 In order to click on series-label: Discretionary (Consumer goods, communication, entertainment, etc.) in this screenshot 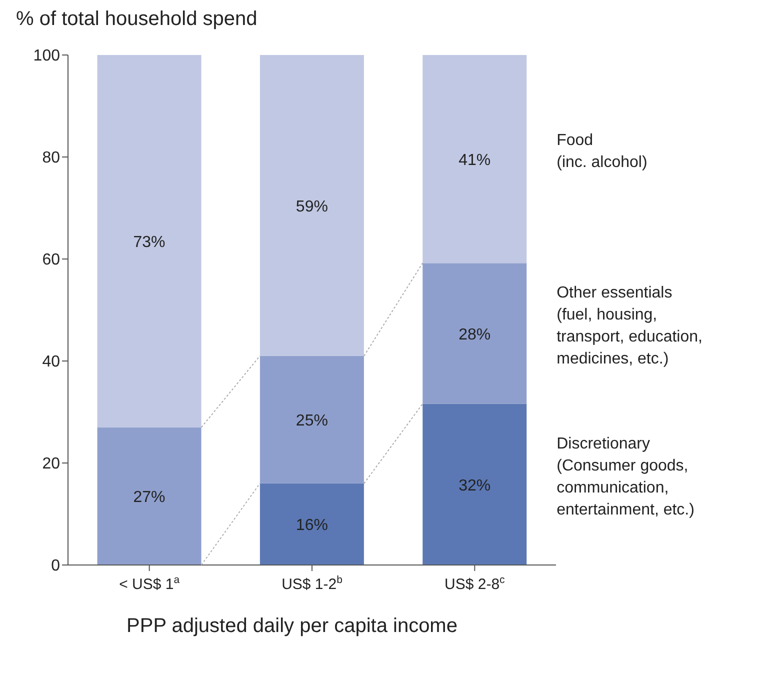, I will do `click(625, 476)`.